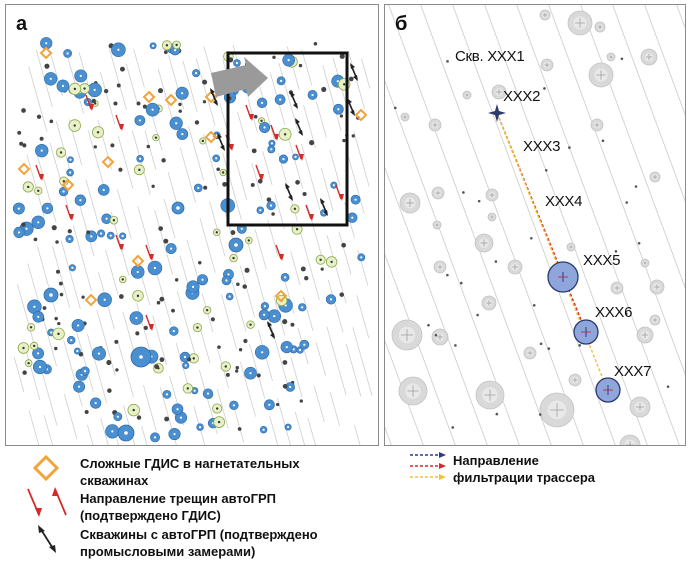  Describe the element at coordinates (138, 261) in the screenshot. I see `complex-gdis-diamond` at that location.